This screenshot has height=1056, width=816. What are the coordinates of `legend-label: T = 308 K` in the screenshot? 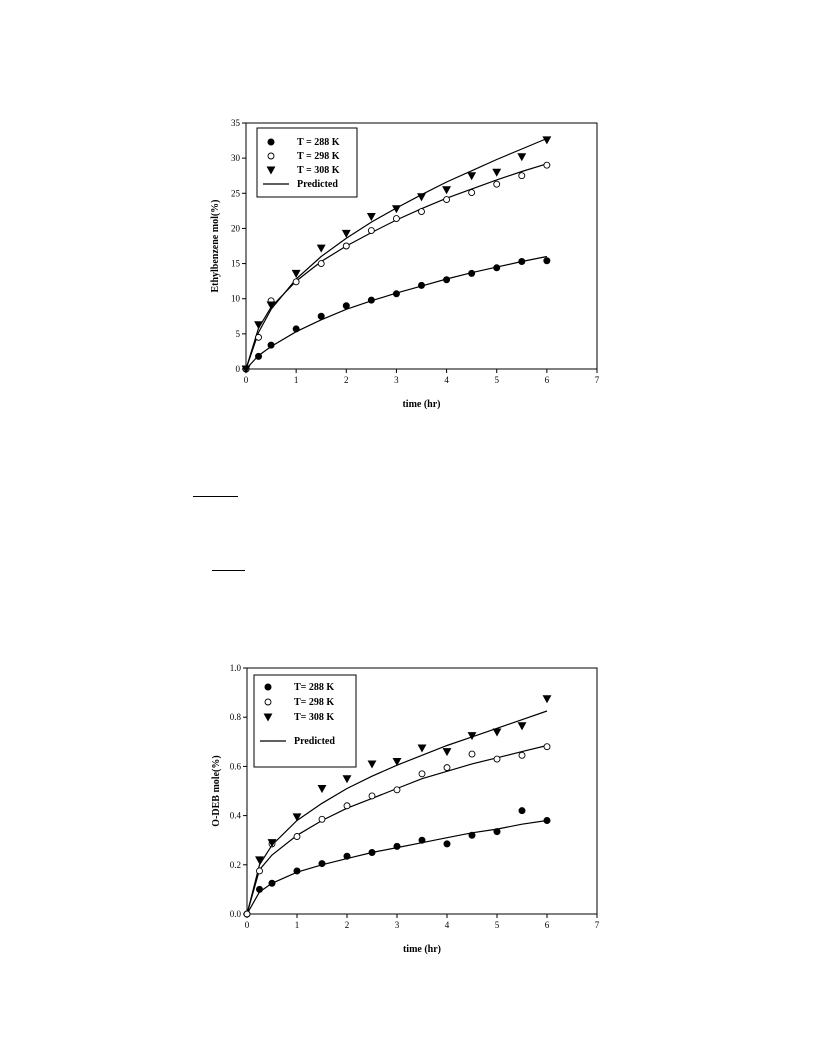 It's located at (318, 170).